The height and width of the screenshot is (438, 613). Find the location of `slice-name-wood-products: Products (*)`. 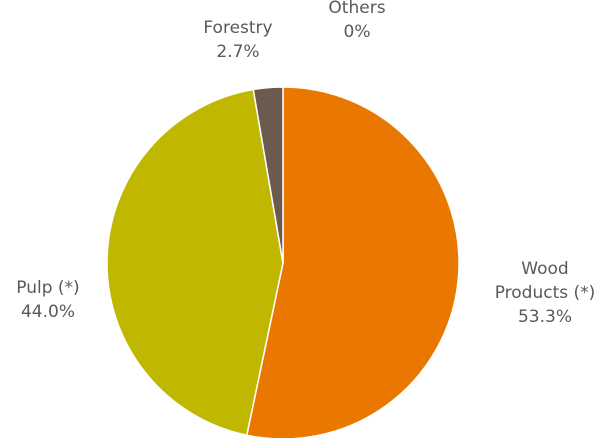

slice-name-wood-products: Products (*) is located at coordinates (545, 293).